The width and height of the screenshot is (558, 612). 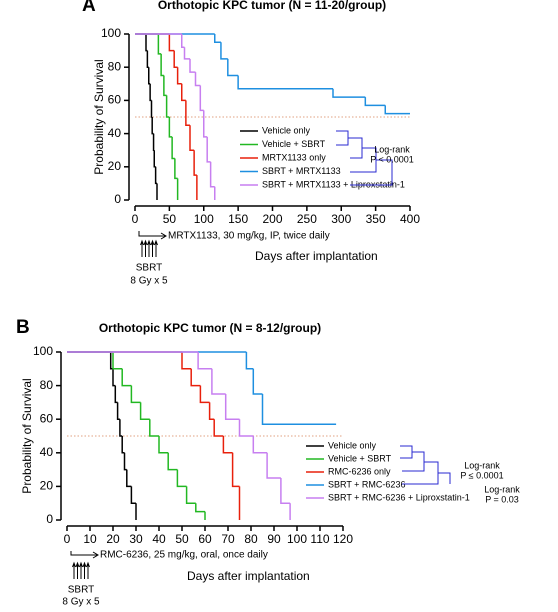 I want to click on x-tick-label: 300, so click(x=341, y=219).